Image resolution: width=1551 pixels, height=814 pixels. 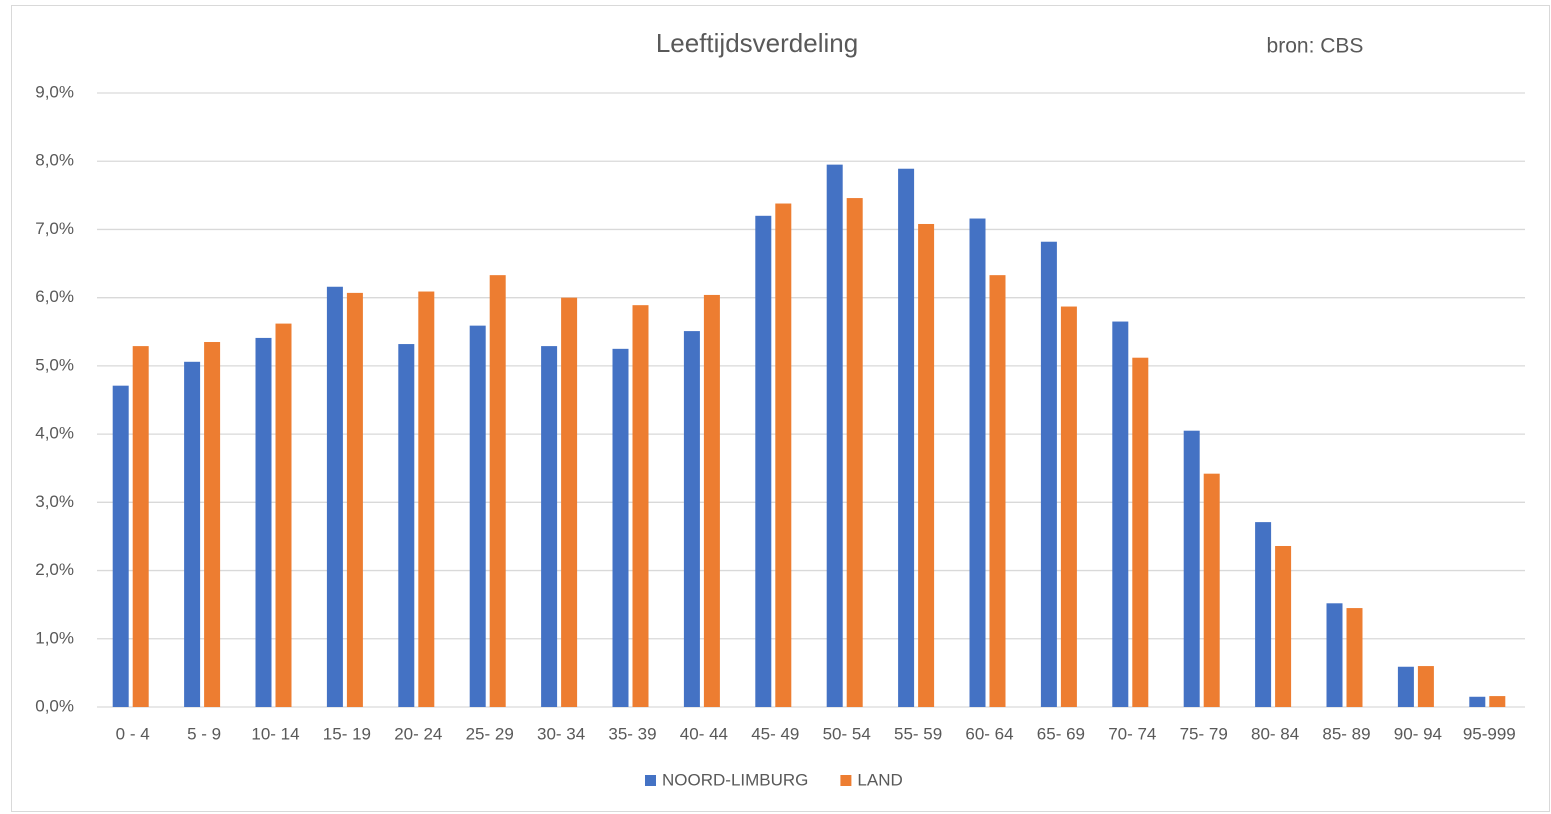 I want to click on x-tick-label: 90- 94, so click(x=1418, y=733).